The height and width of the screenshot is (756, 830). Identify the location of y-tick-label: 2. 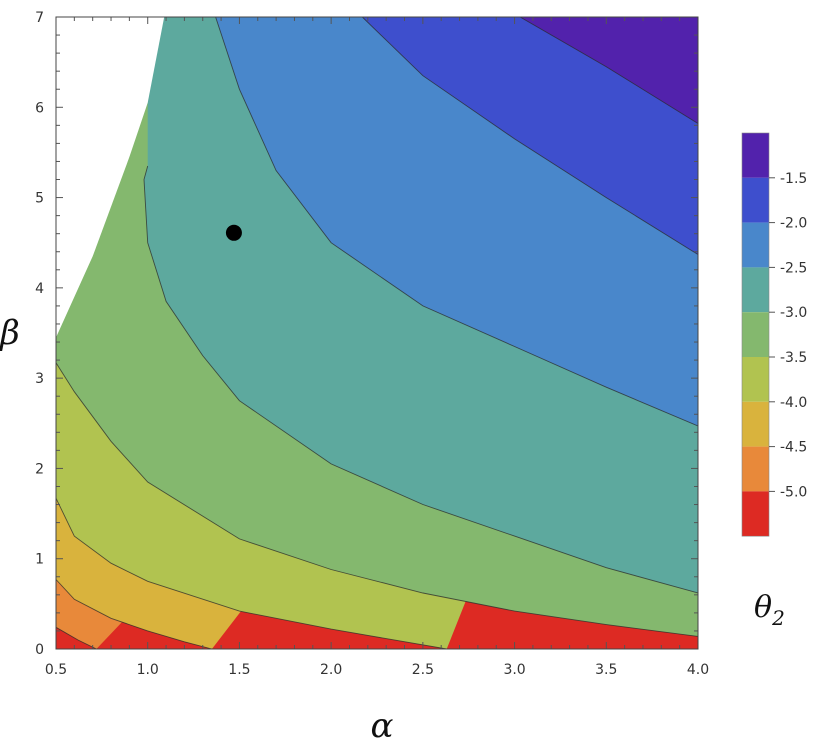
(39, 469).